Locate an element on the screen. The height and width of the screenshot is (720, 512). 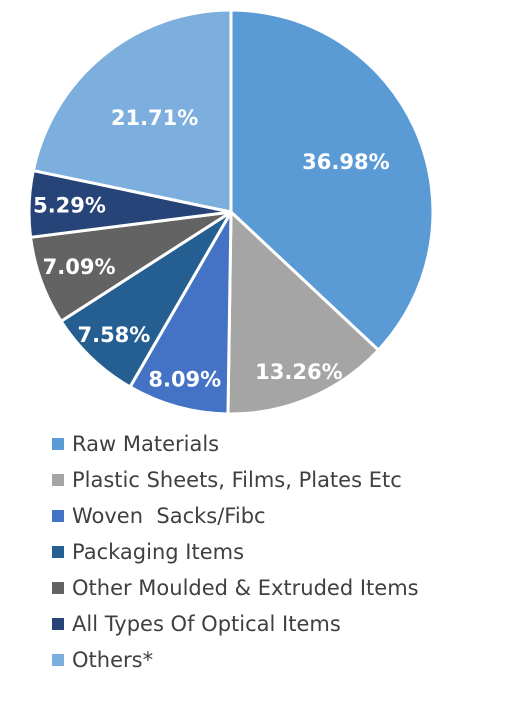
legend-item-other-moulded: Other Moulded & Extruded Items is located at coordinates (235, 588).